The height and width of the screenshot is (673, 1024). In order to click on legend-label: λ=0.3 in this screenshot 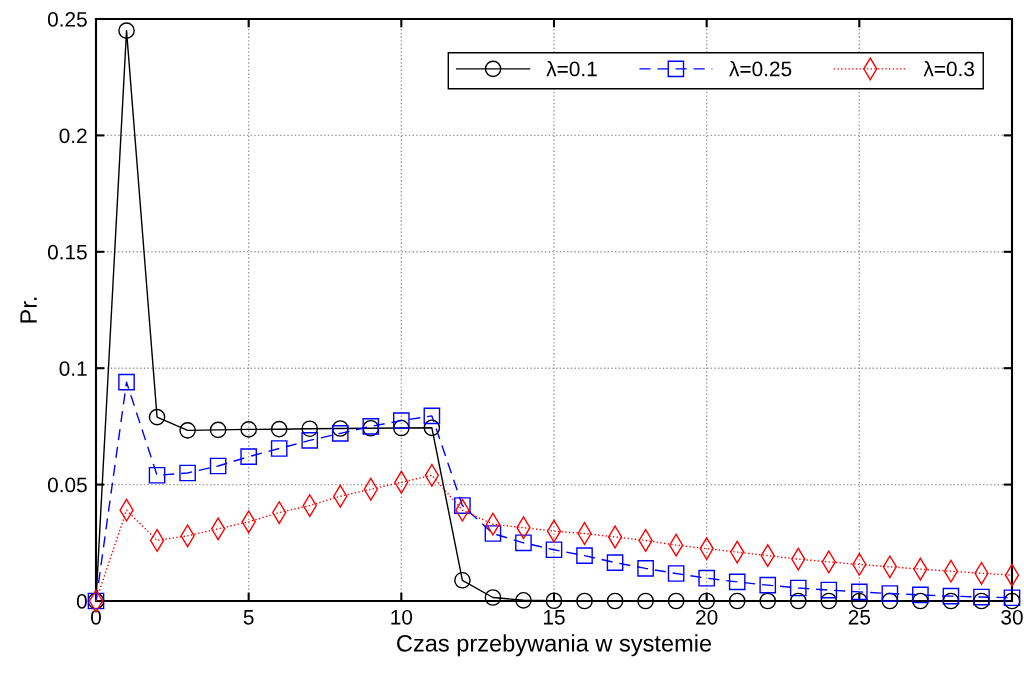, I will do `click(949, 69)`.